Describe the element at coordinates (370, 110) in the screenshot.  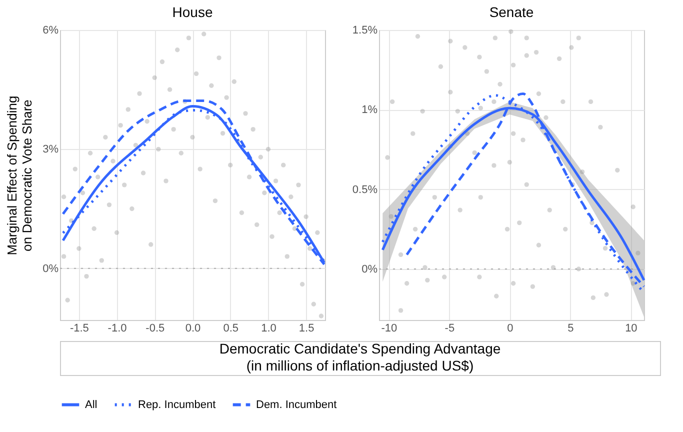
I see `y-tick-label: 1%` at that location.